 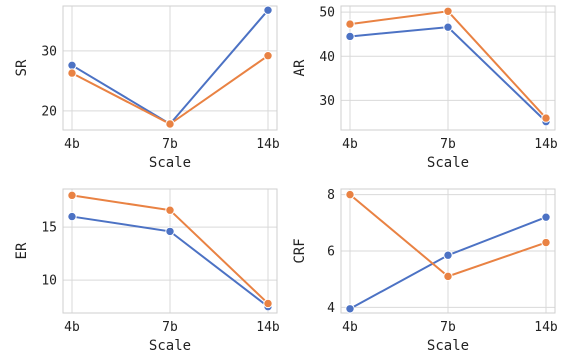 What do you see at coordinates (49, 111) in the screenshot?
I see `y-tick-label: 20` at bounding box center [49, 111].